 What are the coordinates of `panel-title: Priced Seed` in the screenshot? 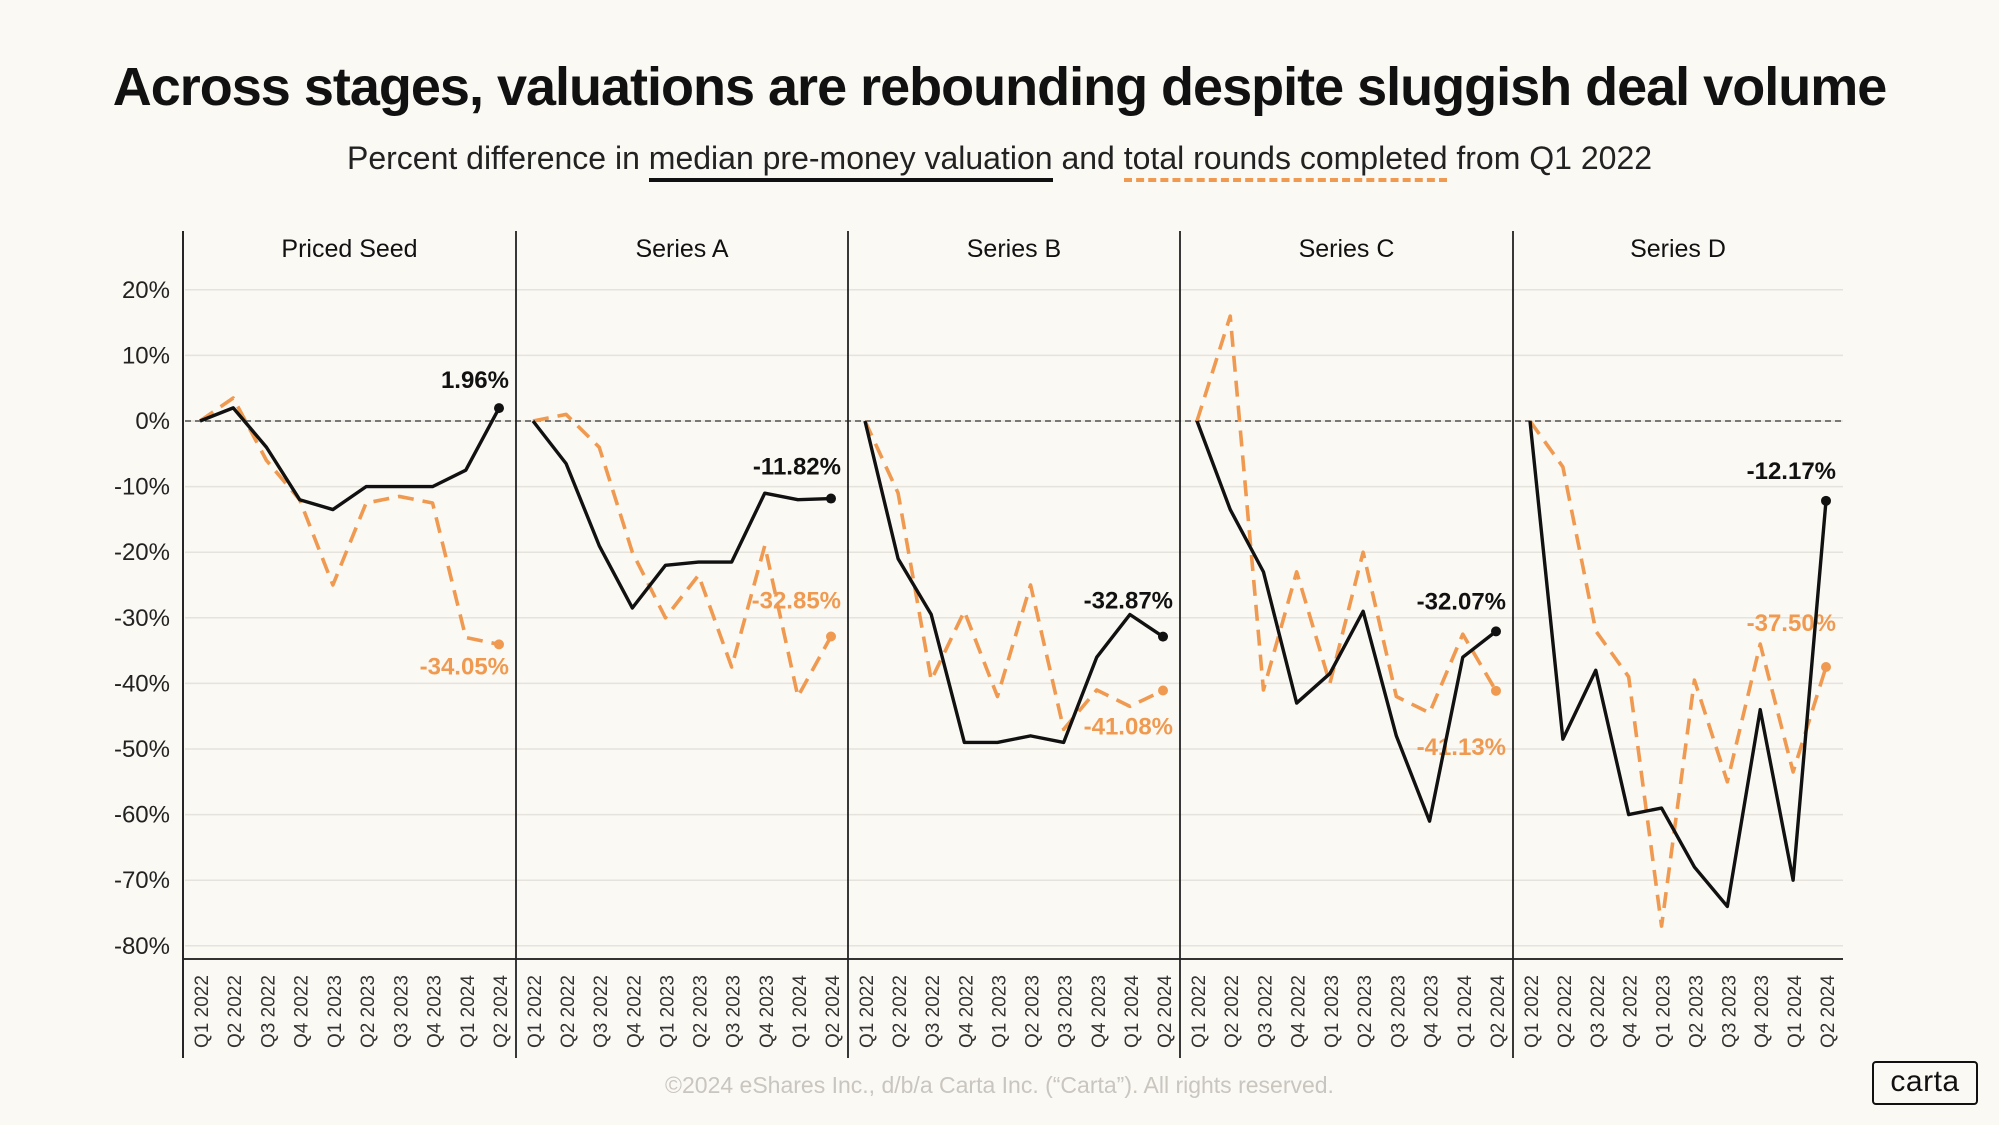 It's located at (349, 249).